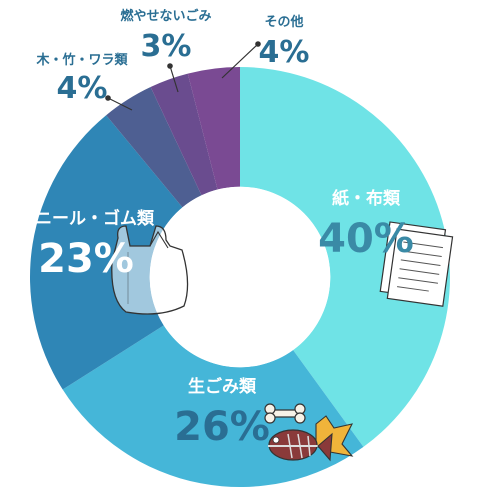 The width and height of the screenshot is (500, 500). I want to click on slice-label-food: 生ごみ類, so click(222, 386).